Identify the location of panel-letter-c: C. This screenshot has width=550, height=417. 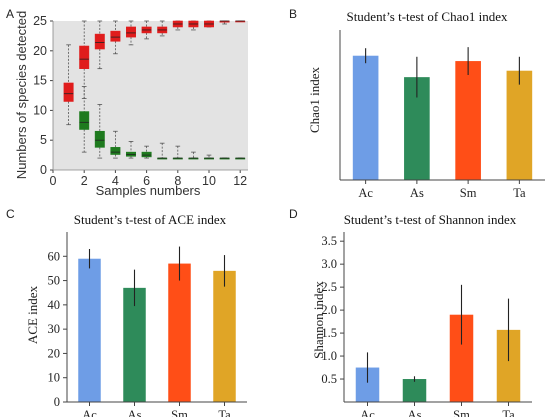
(10, 214).